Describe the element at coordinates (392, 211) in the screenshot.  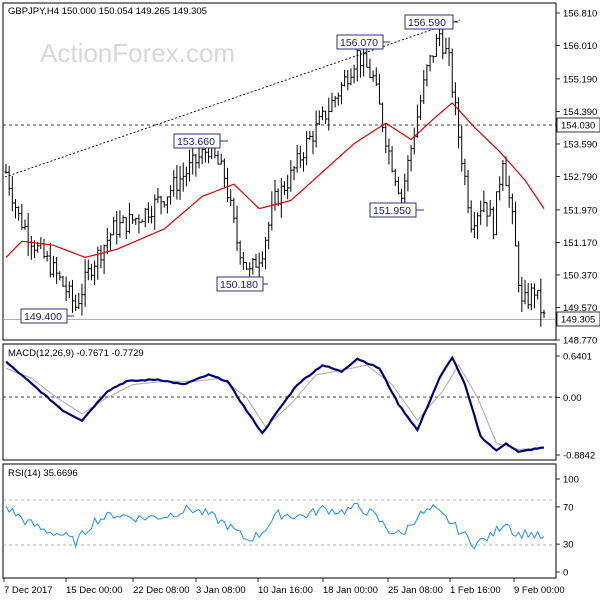
I see `svg-text: 151.950` at that location.